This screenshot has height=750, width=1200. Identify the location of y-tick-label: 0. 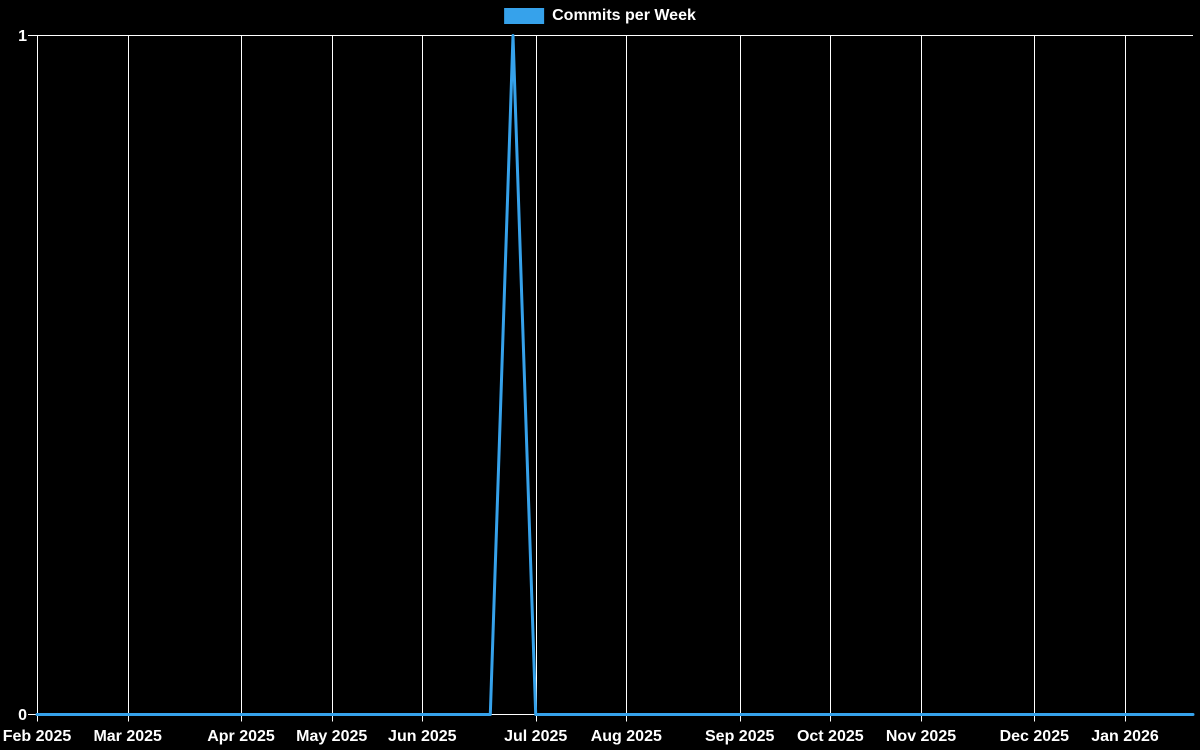
(22, 715).